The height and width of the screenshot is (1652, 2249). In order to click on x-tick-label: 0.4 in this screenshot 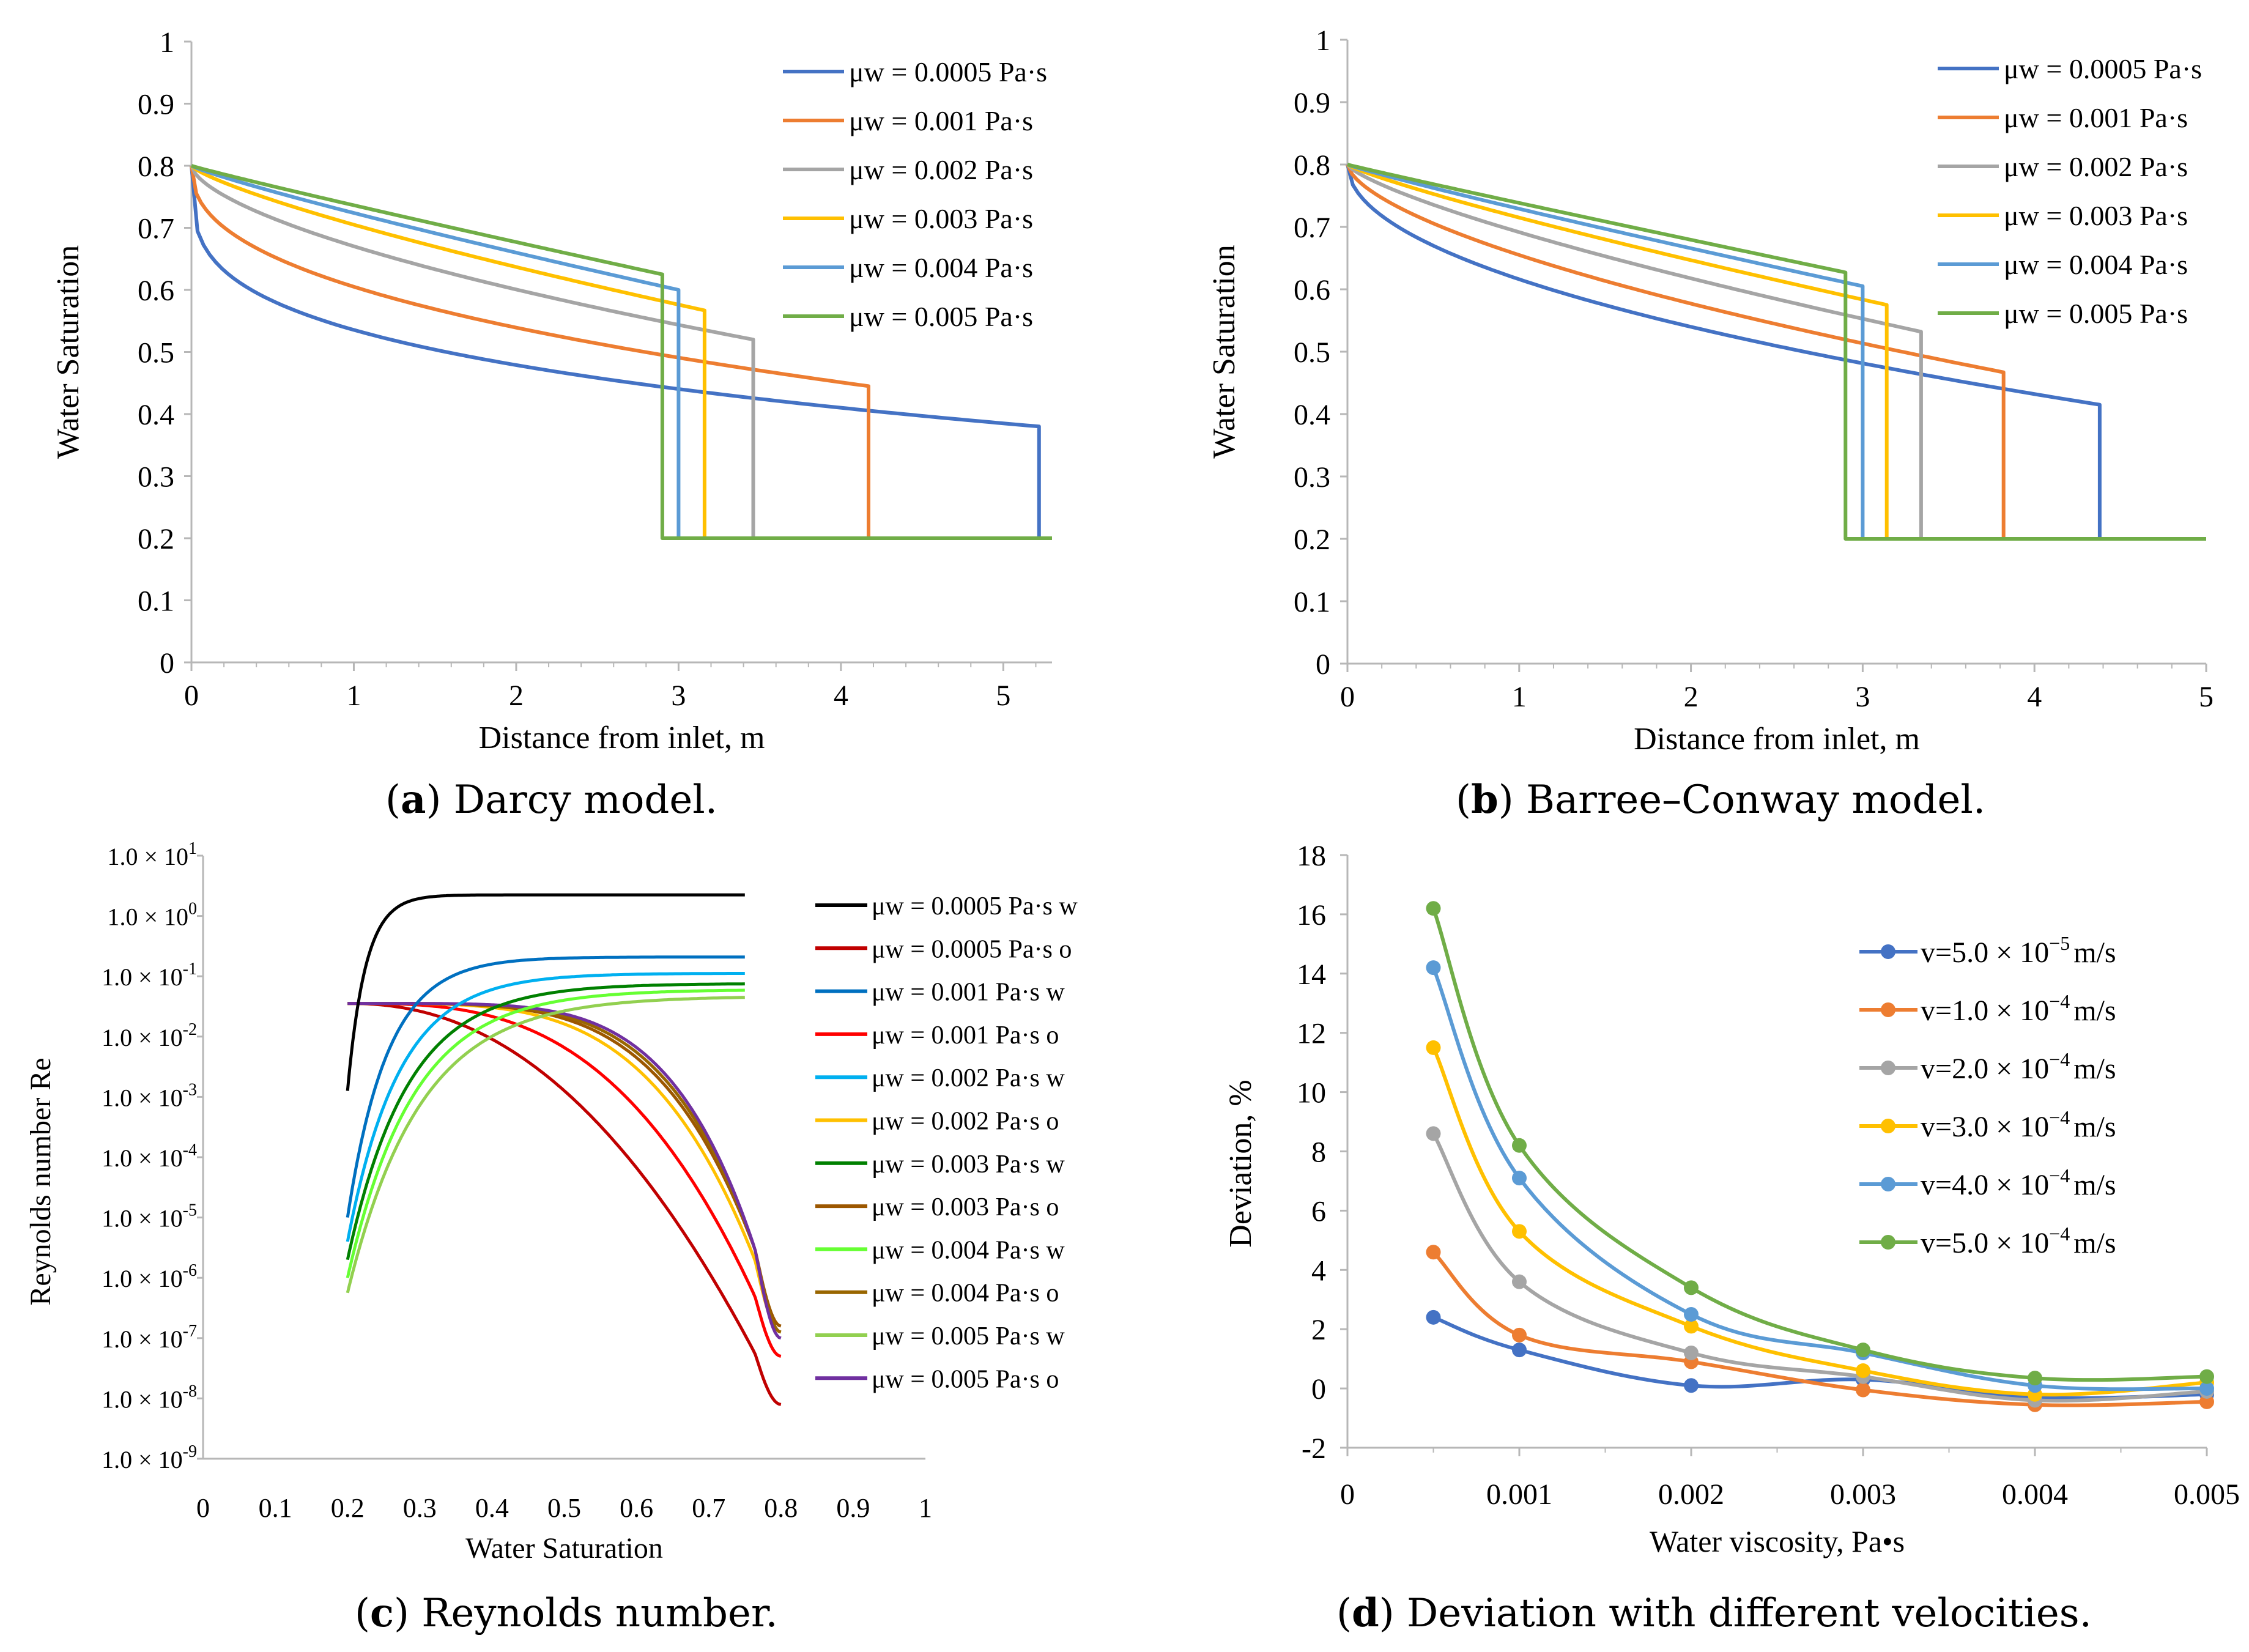, I will do `click(492, 1508)`.